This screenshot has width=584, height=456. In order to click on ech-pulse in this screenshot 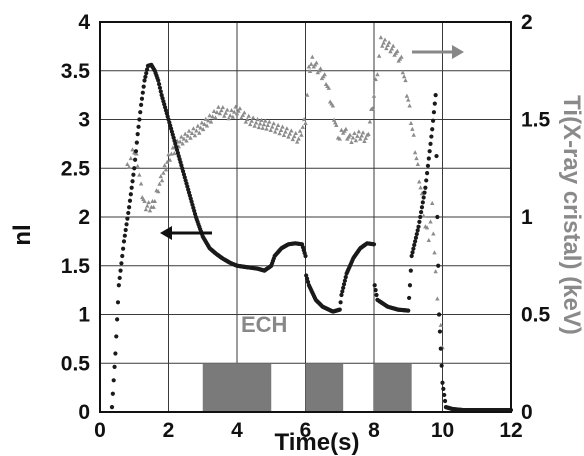, I will do `click(237, 387)`.